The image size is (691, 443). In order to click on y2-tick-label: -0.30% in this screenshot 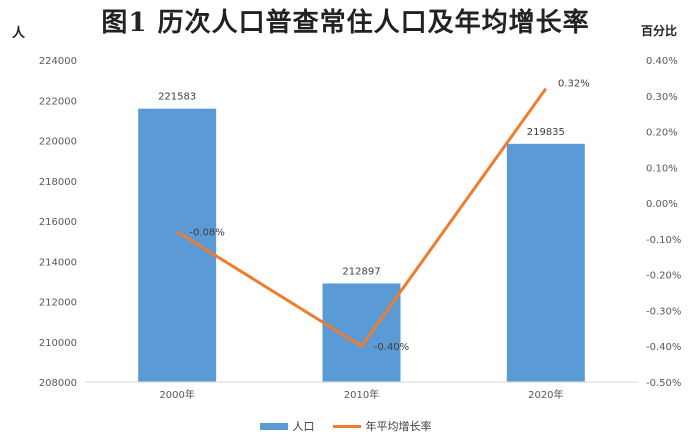, I will do `click(663, 311)`.